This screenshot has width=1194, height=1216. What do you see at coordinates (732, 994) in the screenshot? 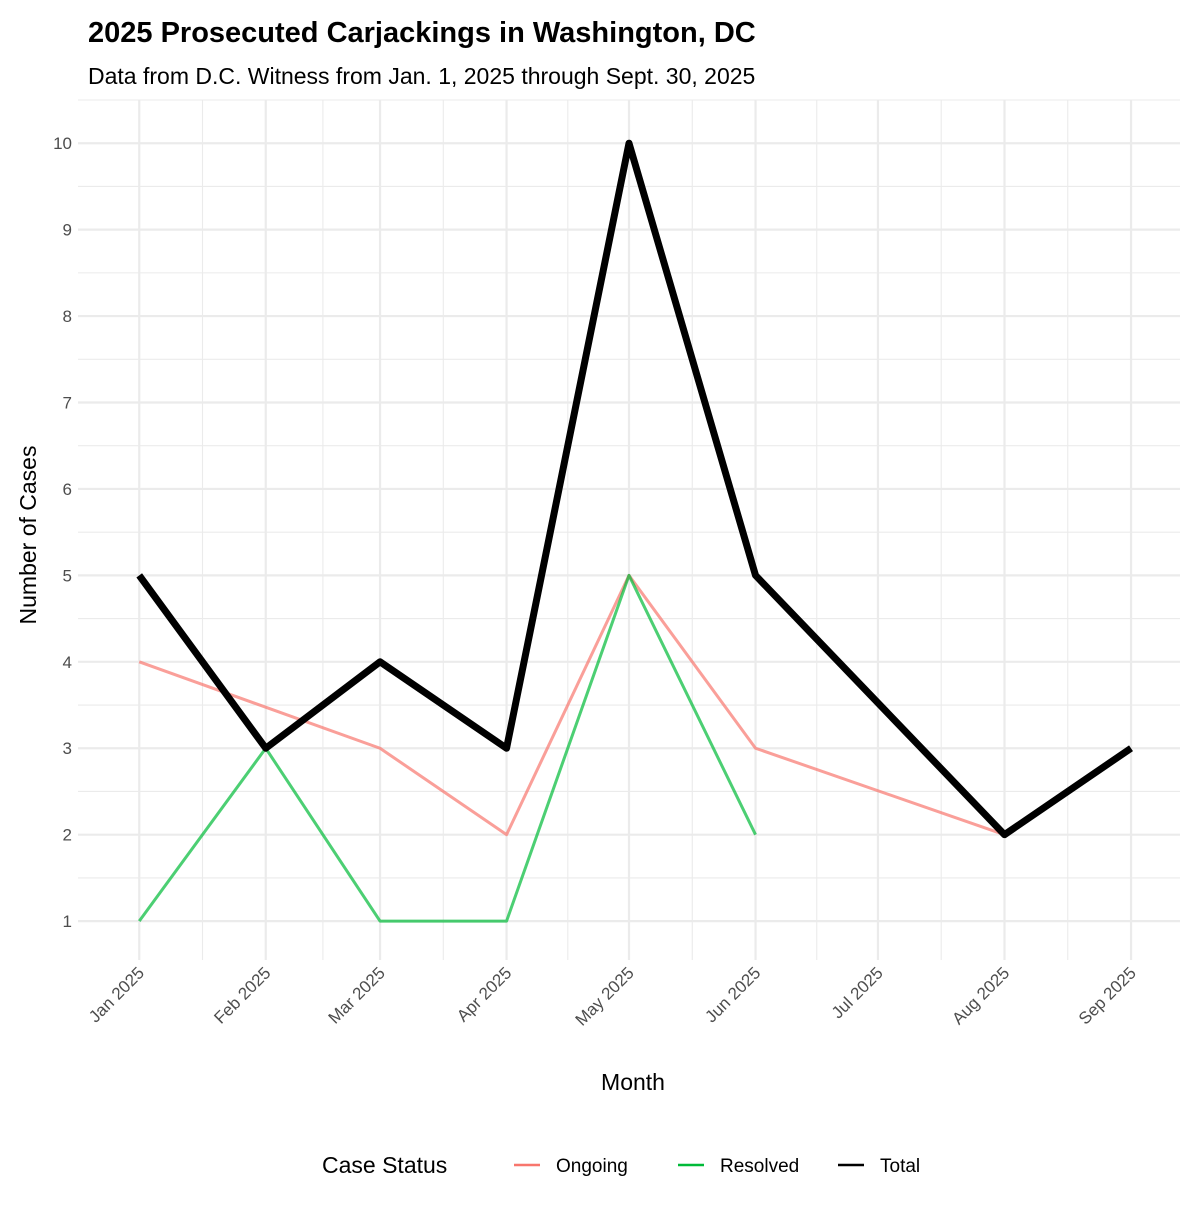
I see `x-tick-label: Jun 2025` at bounding box center [732, 994].